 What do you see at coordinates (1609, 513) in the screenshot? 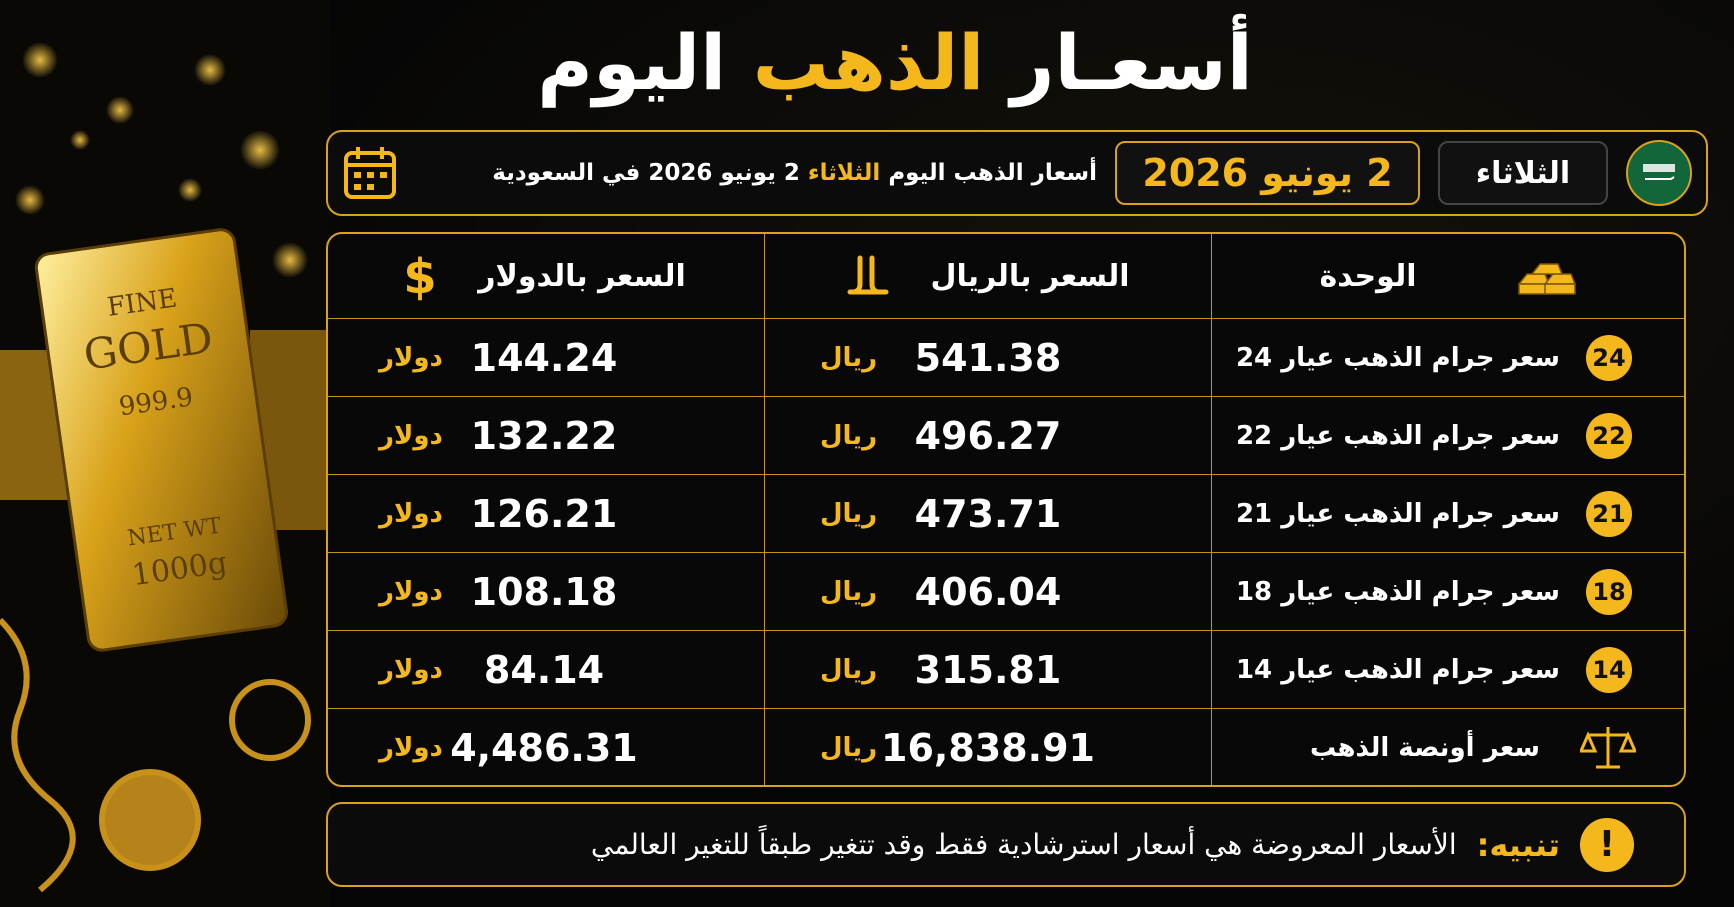
I see `karat-badge: 21` at bounding box center [1609, 513].